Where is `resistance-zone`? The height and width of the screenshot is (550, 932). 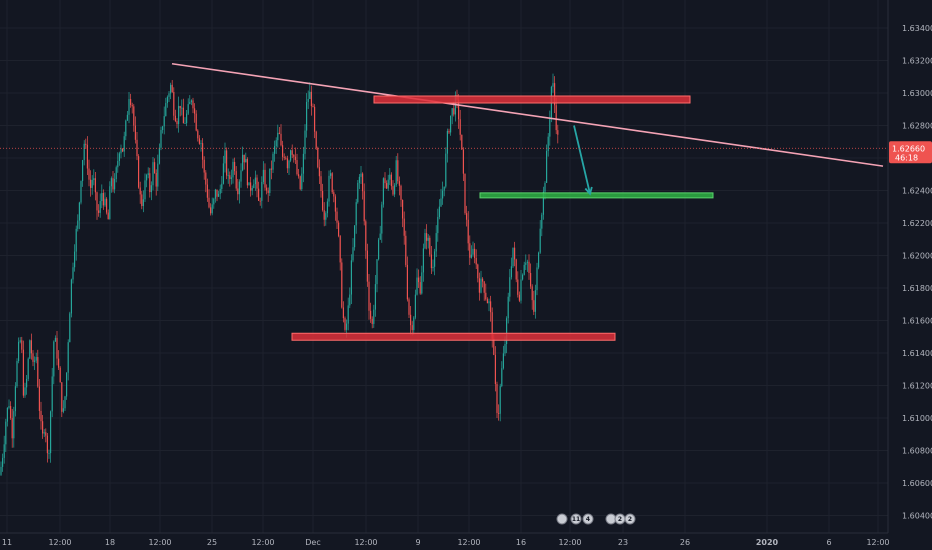
resistance-zone is located at coordinates (532, 99).